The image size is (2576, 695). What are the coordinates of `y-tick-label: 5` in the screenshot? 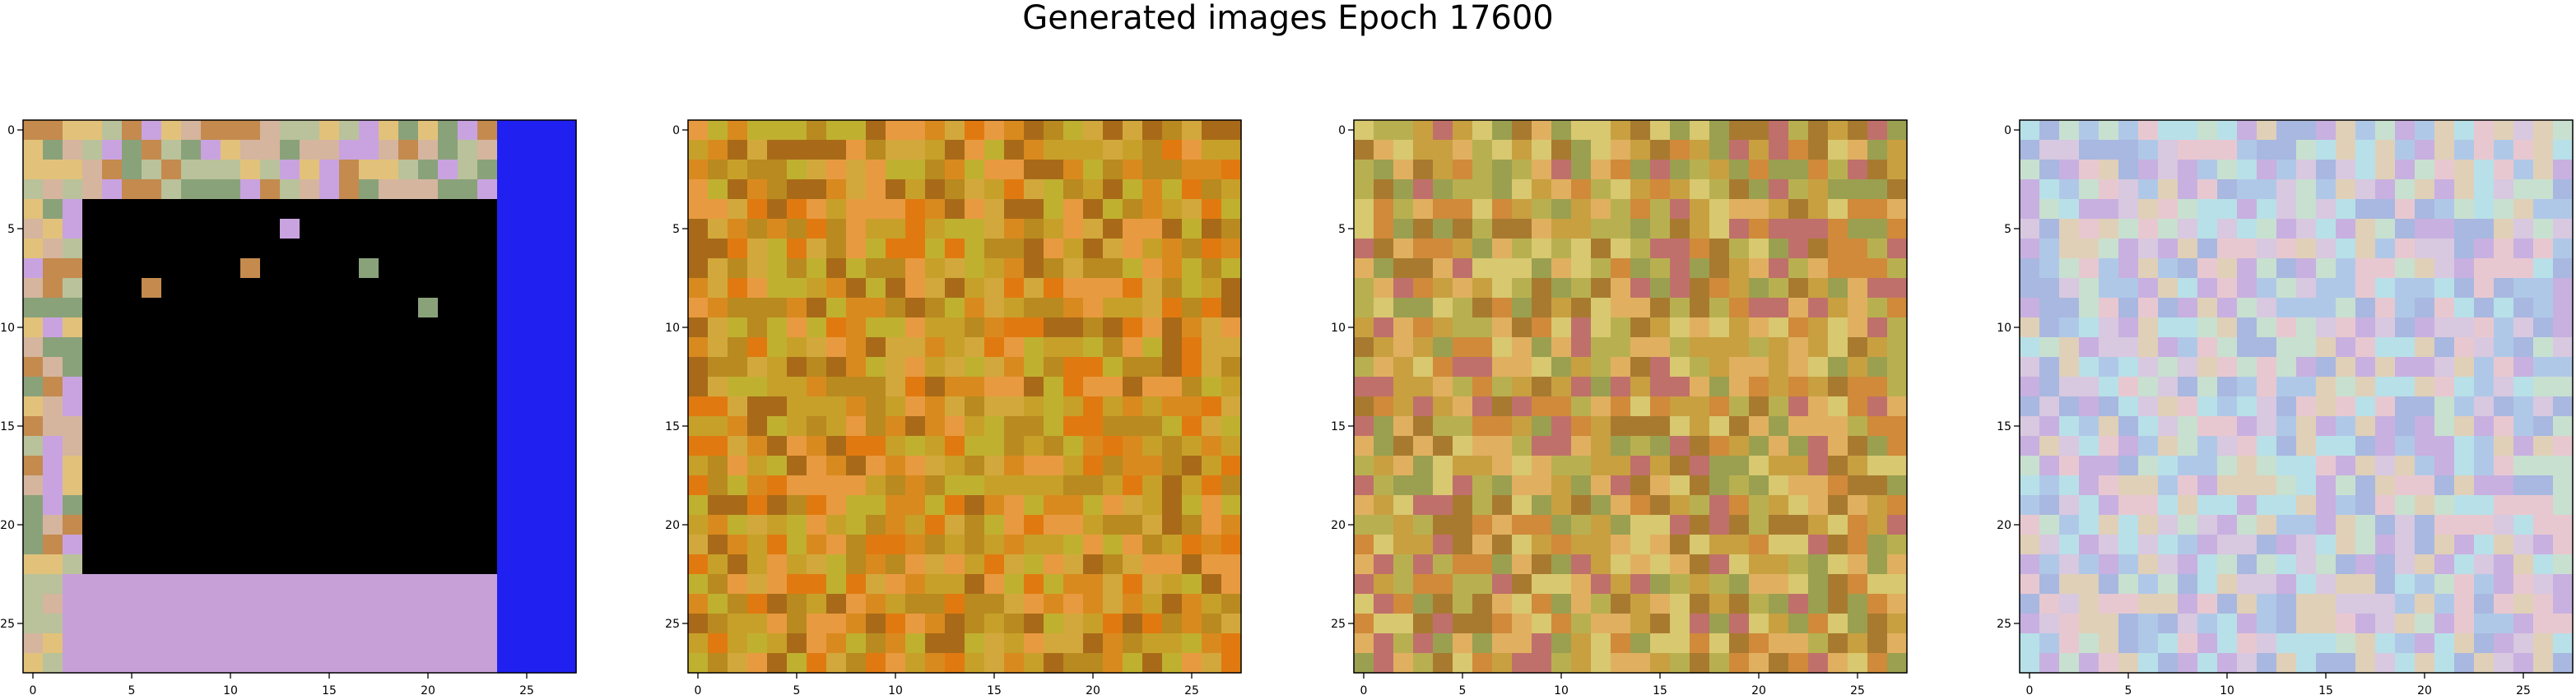 It's located at (2007, 229).